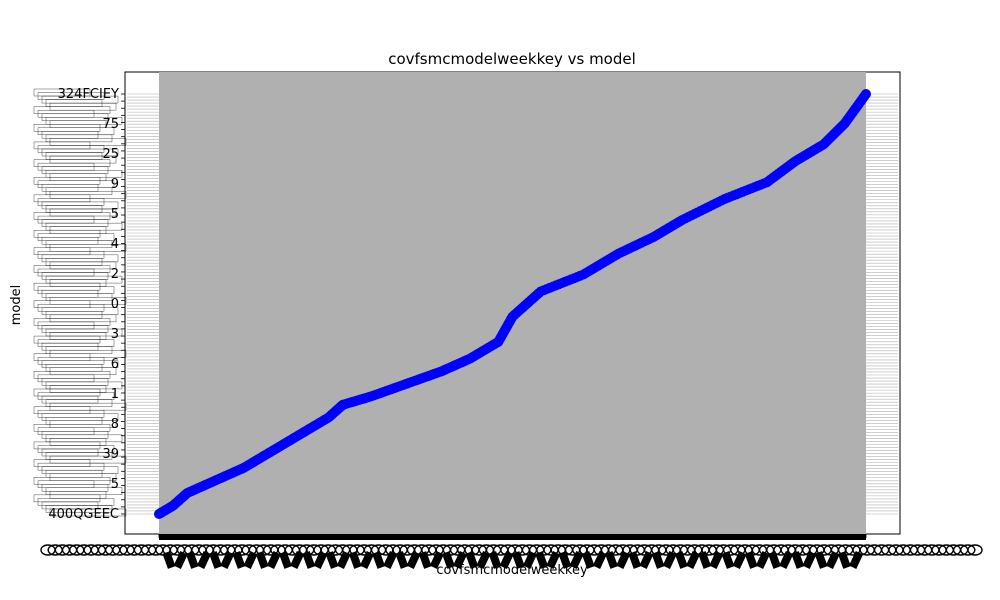  What do you see at coordinates (866, 94) in the screenshot?
I see `data-point` at bounding box center [866, 94].